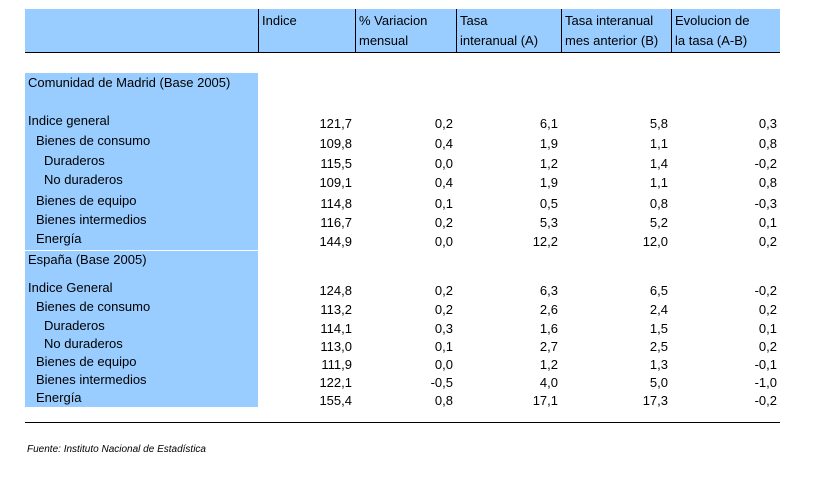 The image size is (826, 478). What do you see at coordinates (336, 346) in the screenshot?
I see `cell-value: 113,0` at bounding box center [336, 346].